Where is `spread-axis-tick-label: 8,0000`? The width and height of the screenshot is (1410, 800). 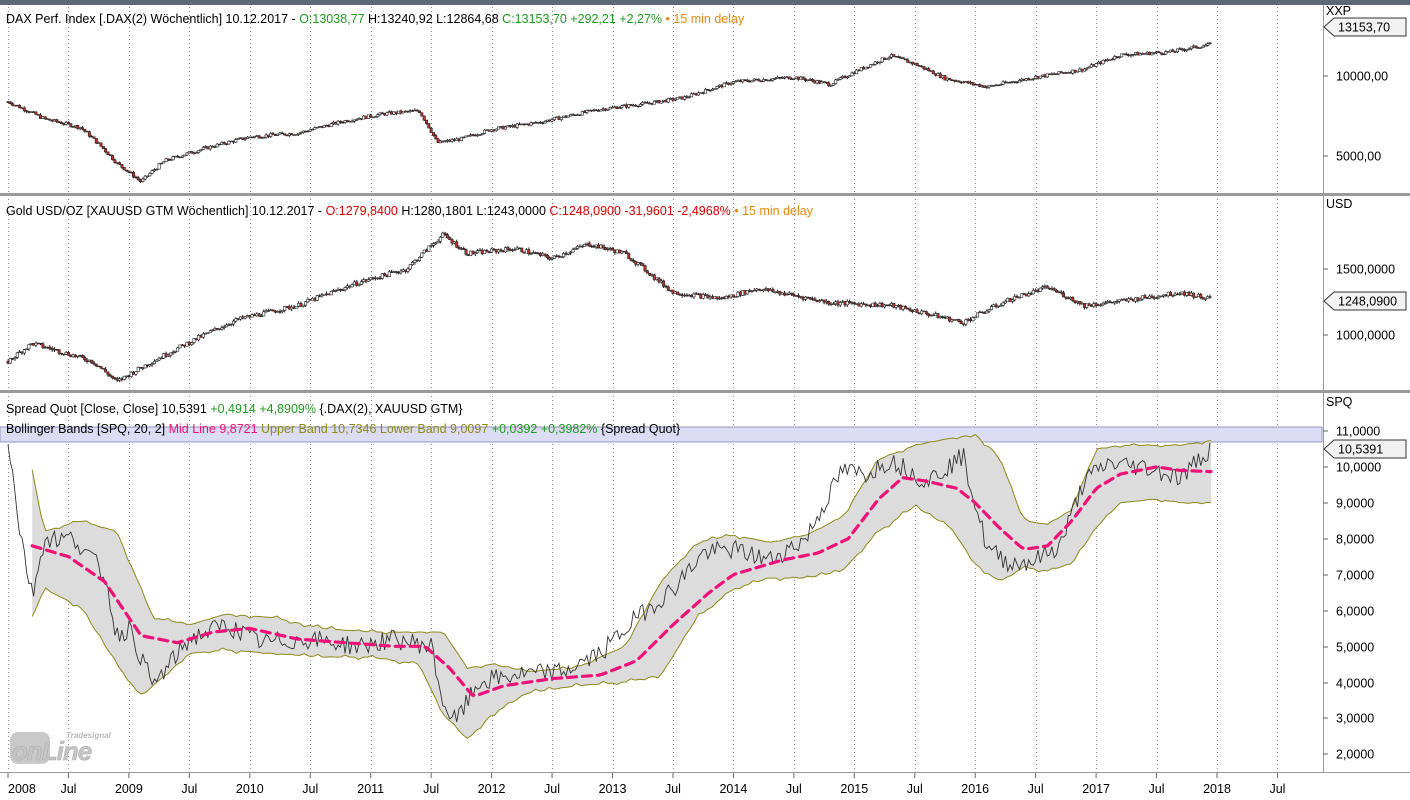
spread-axis-tick-label: 8,0000 is located at coordinates (1355, 540).